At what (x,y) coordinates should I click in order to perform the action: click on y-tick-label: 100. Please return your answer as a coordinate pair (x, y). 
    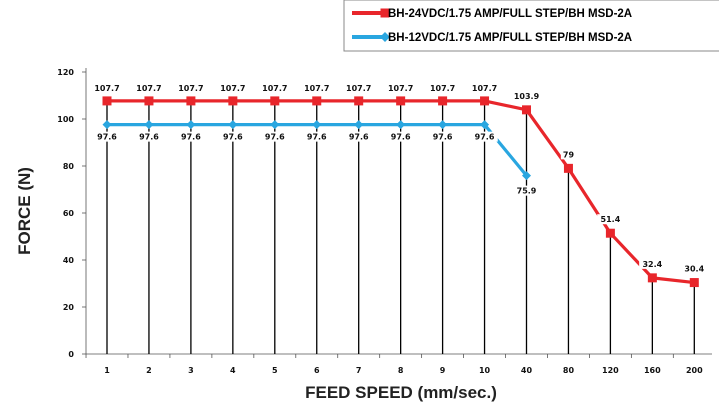
    Looking at the image, I should click on (65, 119).